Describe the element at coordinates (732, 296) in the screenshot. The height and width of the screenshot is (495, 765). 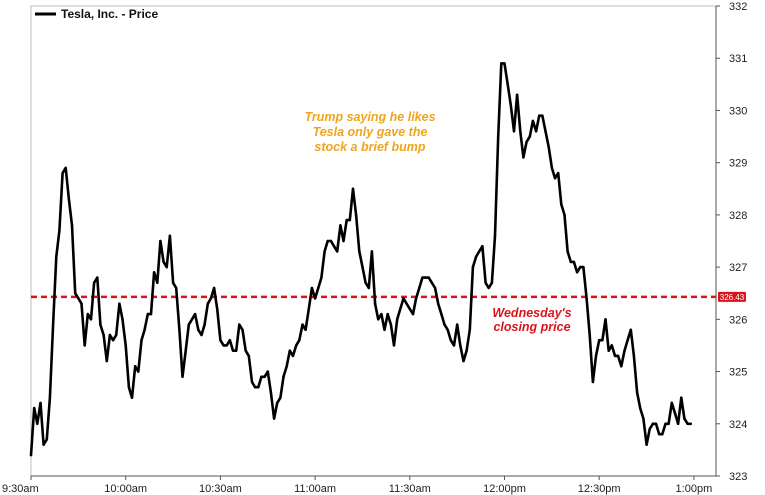
I see `reference-badge: 326.43` at that location.